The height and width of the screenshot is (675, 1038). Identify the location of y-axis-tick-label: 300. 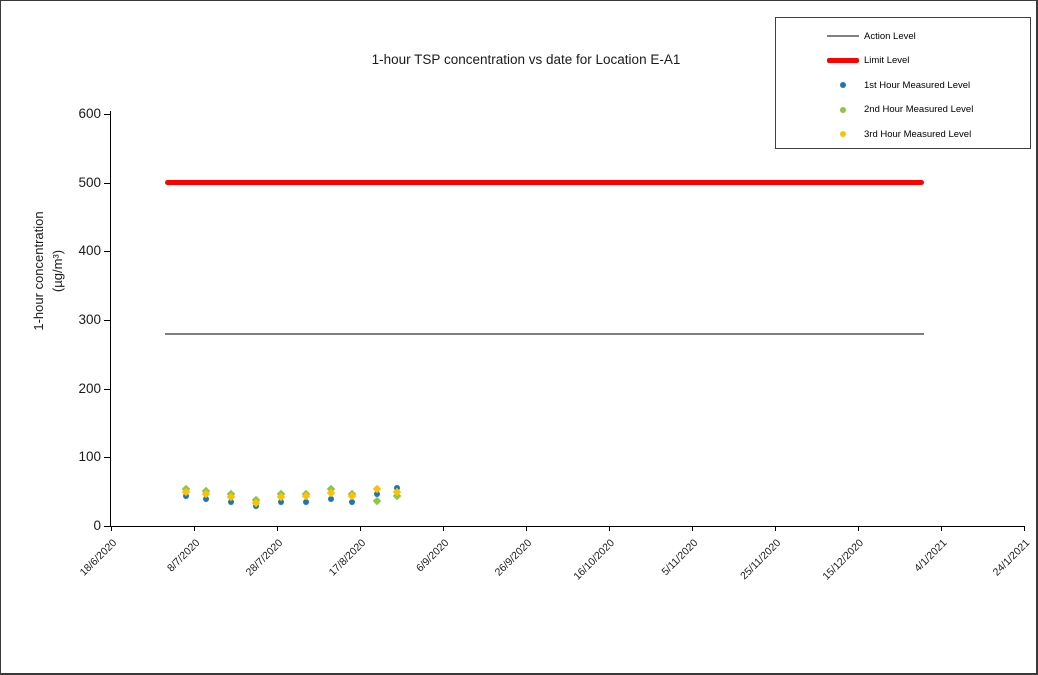
(89, 319).